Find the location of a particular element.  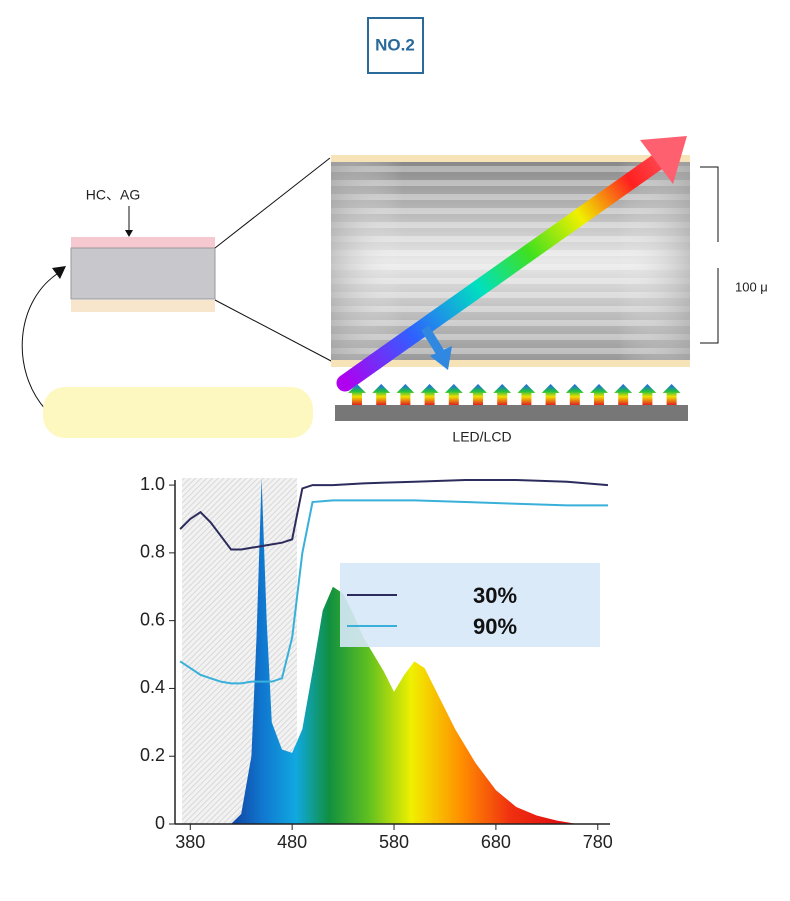

y-tick-label: 0.8 is located at coordinates (152, 552).